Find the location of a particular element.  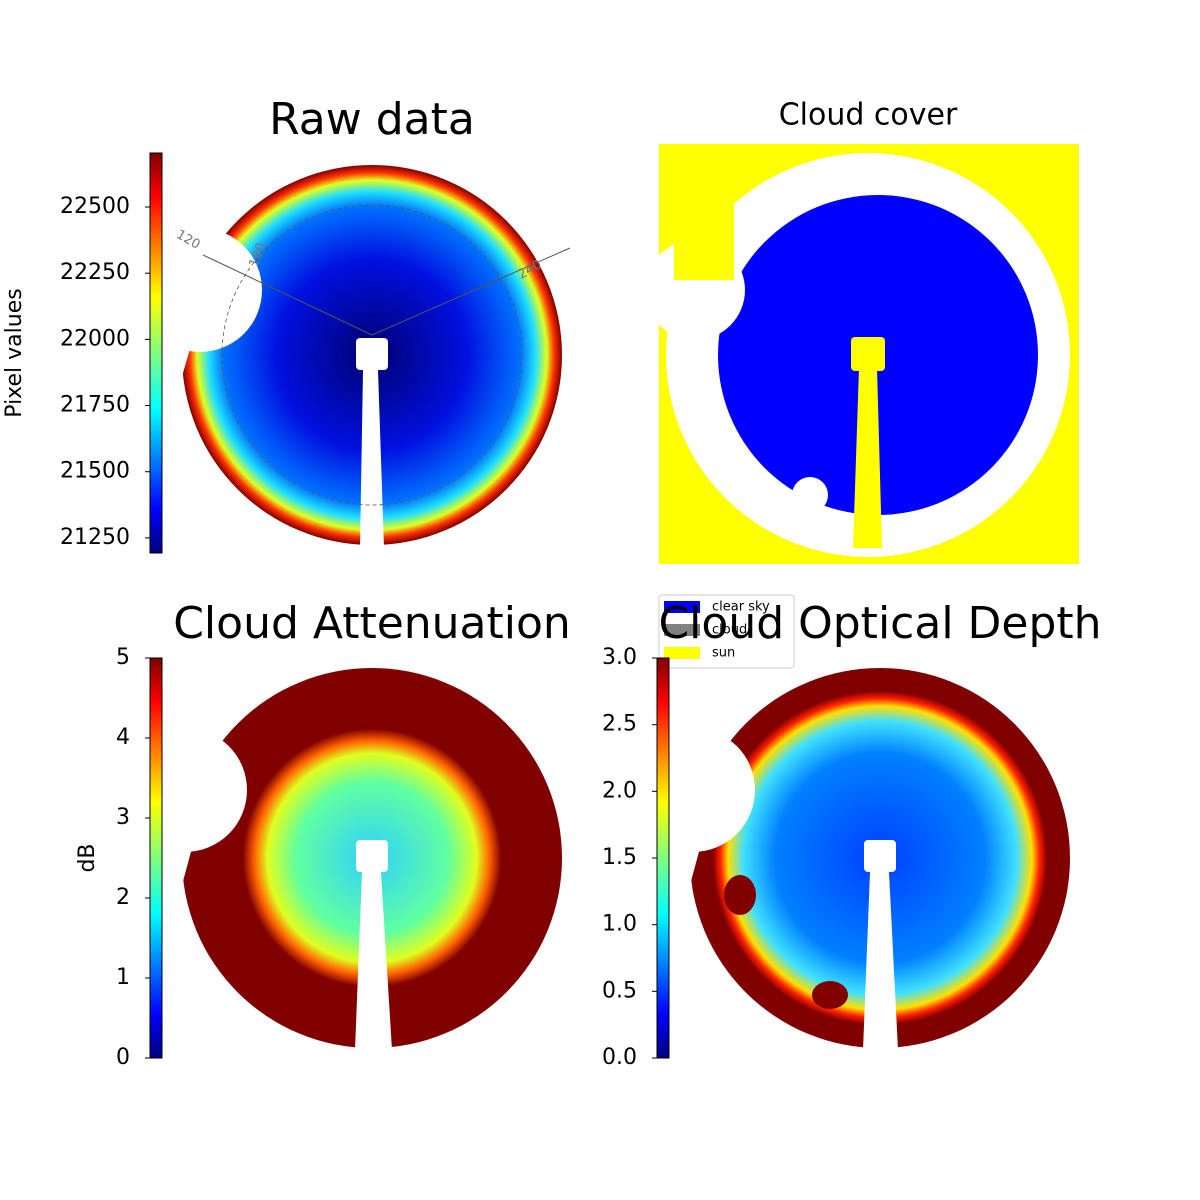

colorbar-tick-label: 2.0 is located at coordinates (619, 790).